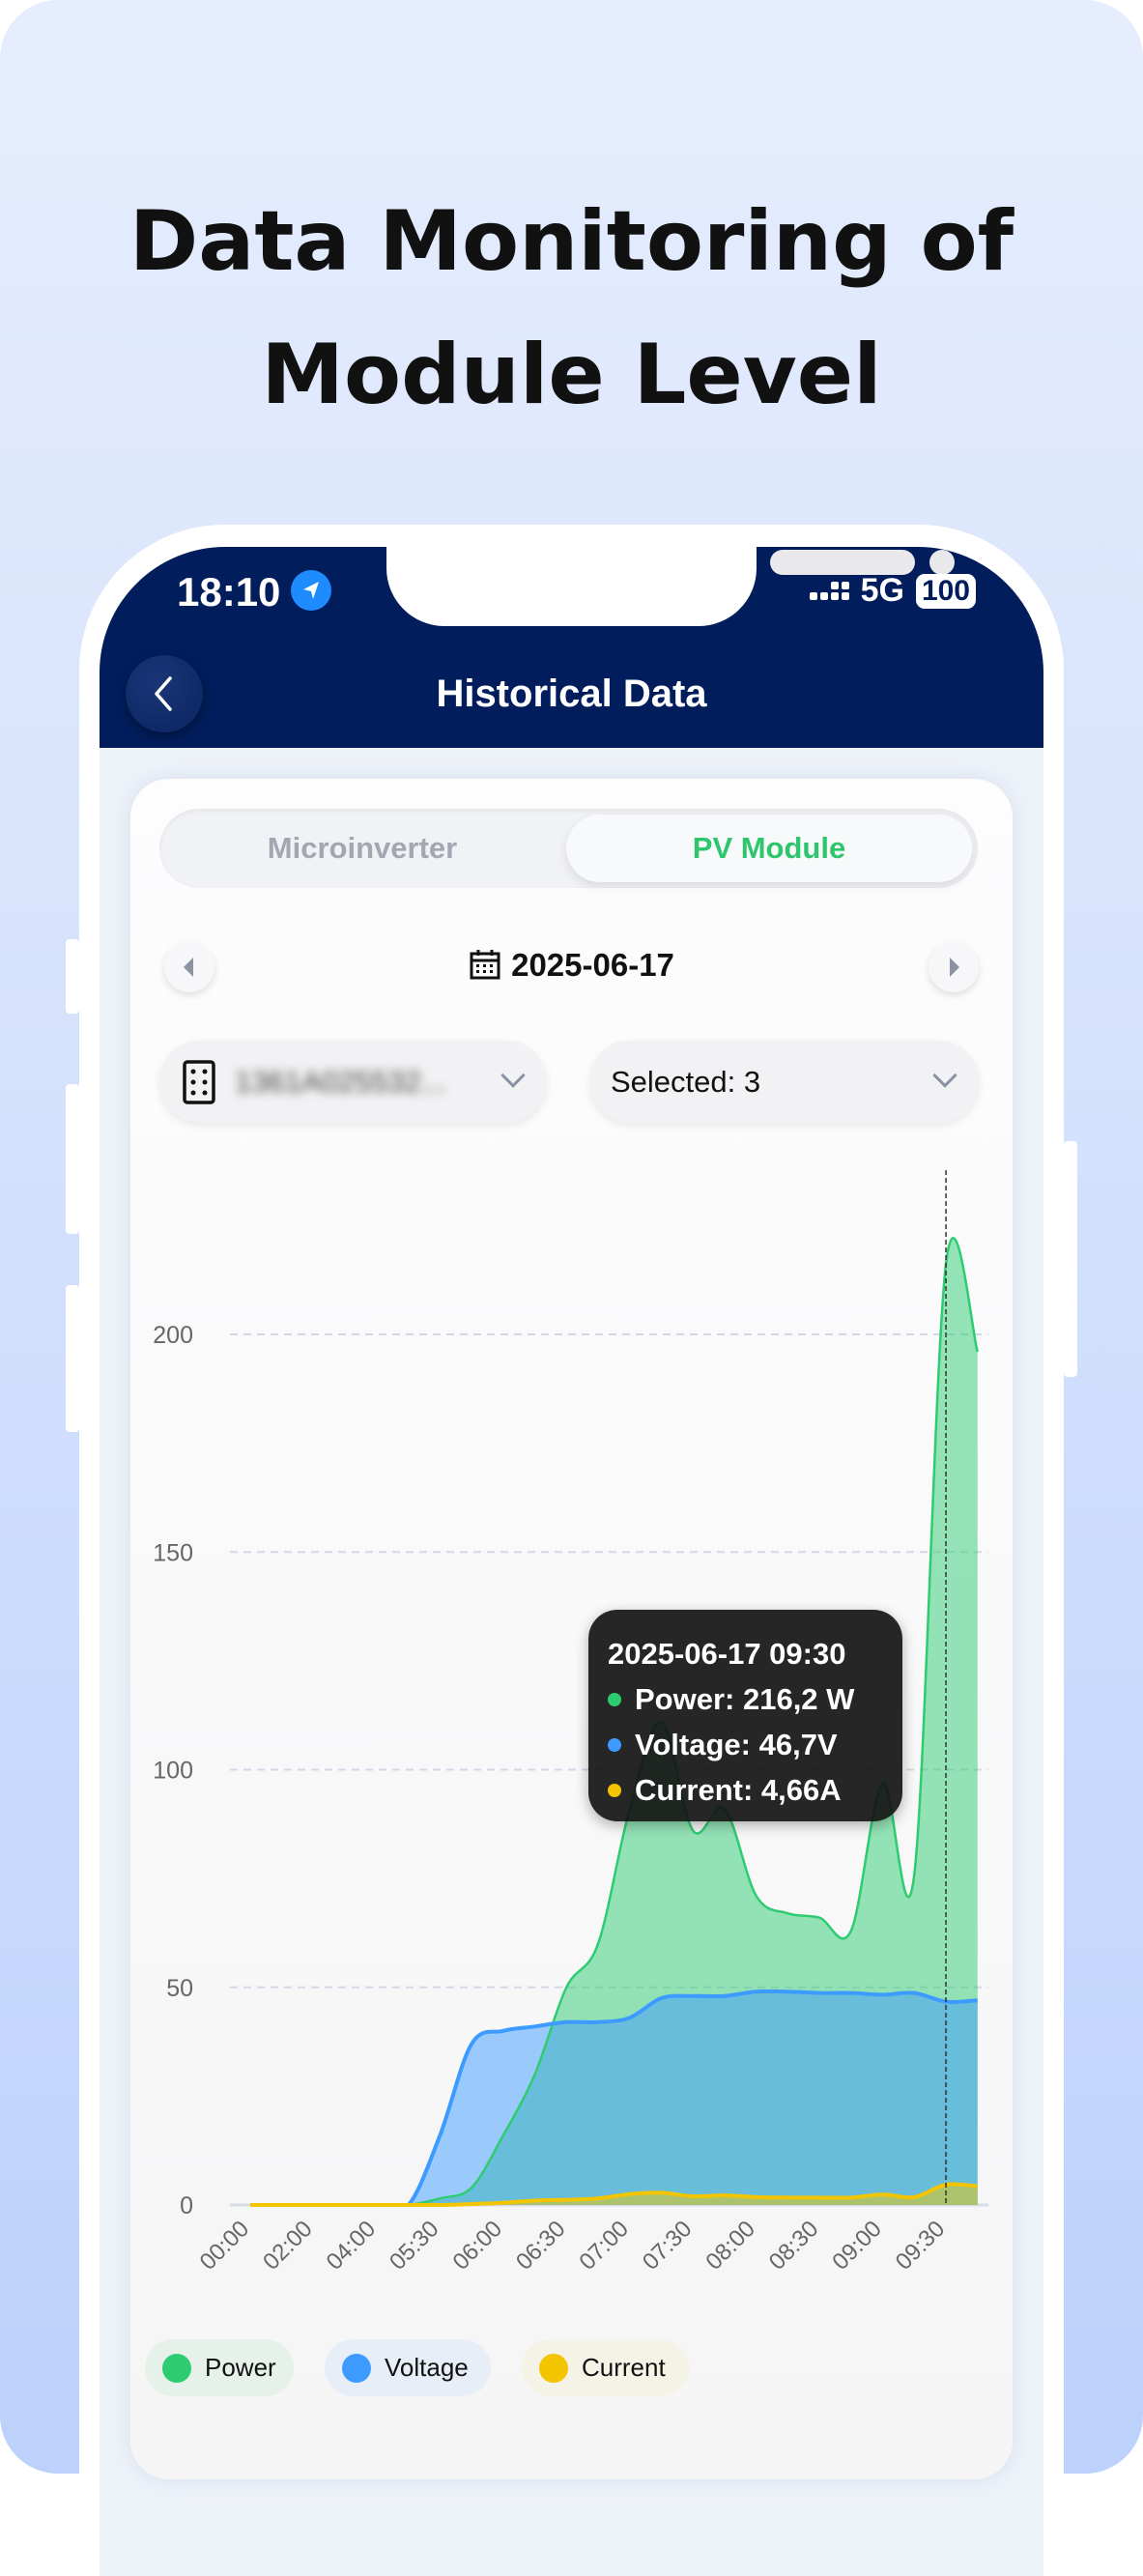 Image resolution: width=1143 pixels, height=2576 pixels. What do you see at coordinates (829, 591) in the screenshot?
I see `signal-icon` at bounding box center [829, 591].